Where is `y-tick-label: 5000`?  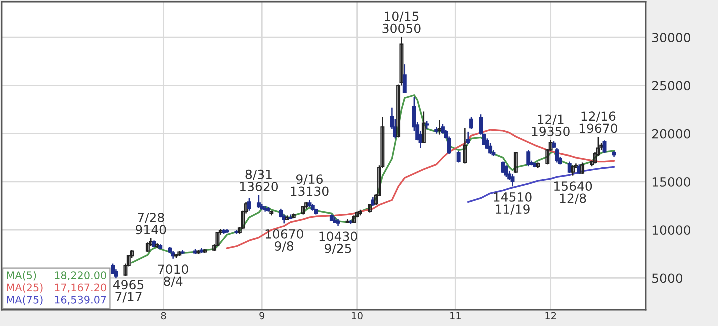
y-tick-label: 5000 is located at coordinates (667, 279).